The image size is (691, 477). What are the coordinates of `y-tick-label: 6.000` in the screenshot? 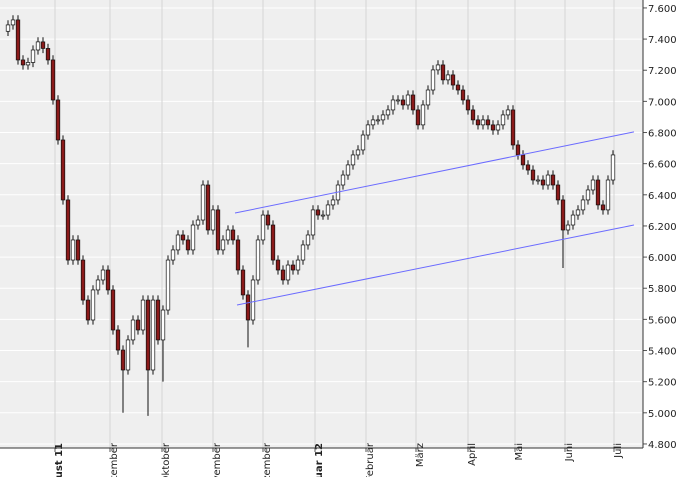 It's located at (662, 258).